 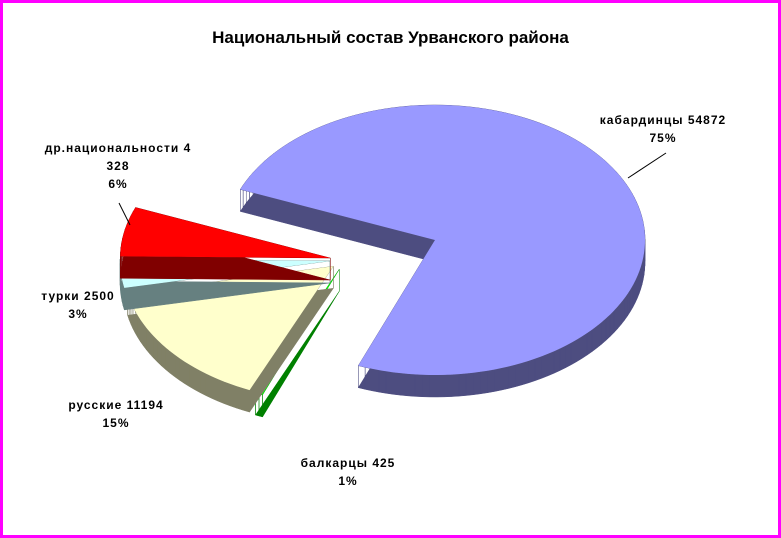 What do you see at coordinates (384, 463) in the screenshot?
I see `label-value: 425` at bounding box center [384, 463].